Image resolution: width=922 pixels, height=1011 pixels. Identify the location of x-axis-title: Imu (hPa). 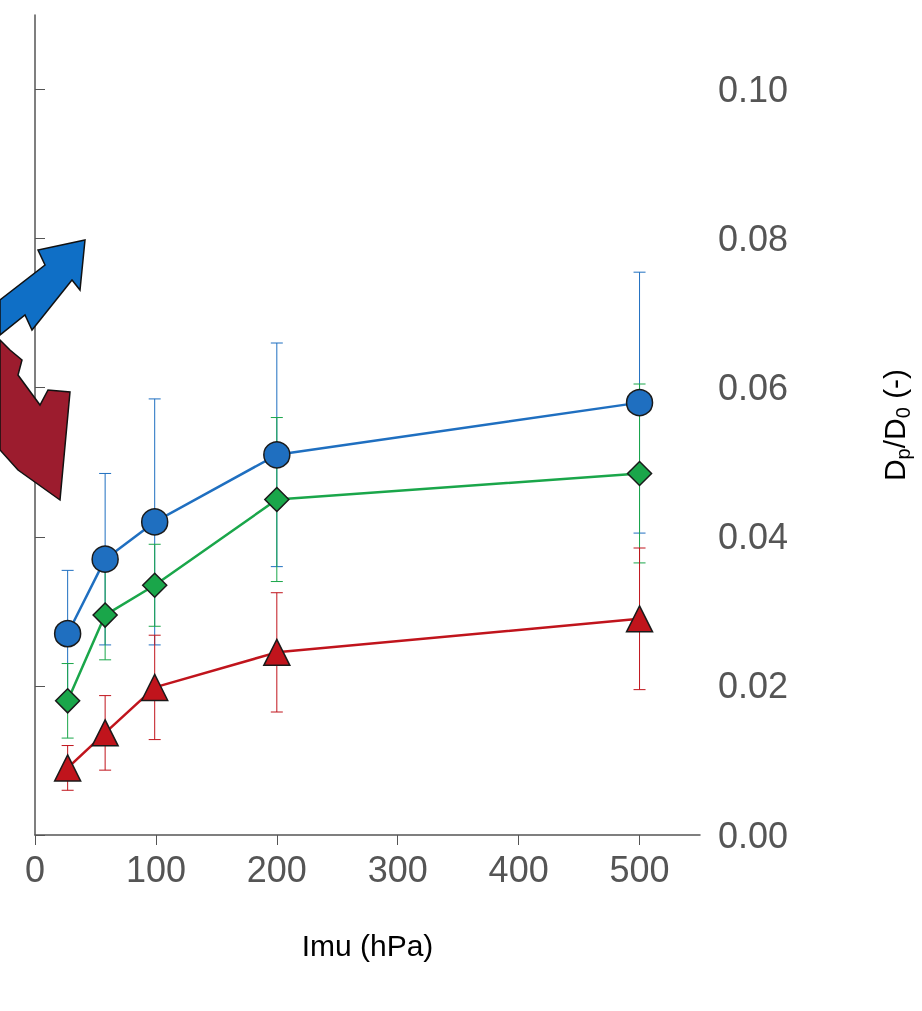
(367, 945).